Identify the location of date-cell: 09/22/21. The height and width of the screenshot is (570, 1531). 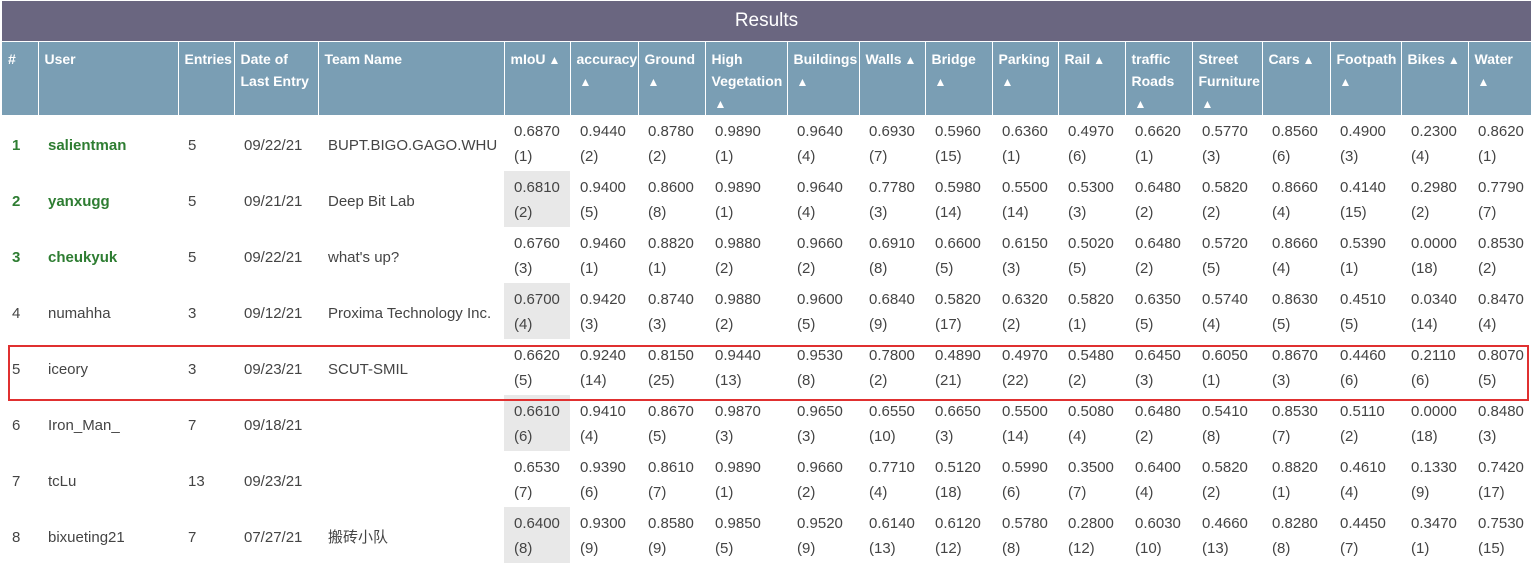
(276, 255).